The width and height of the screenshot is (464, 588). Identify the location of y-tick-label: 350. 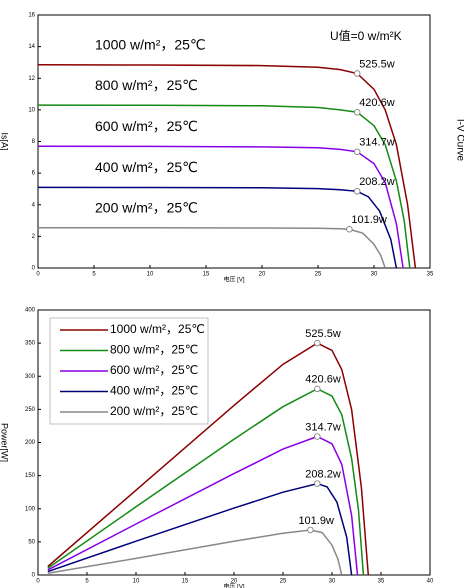
(30, 344).